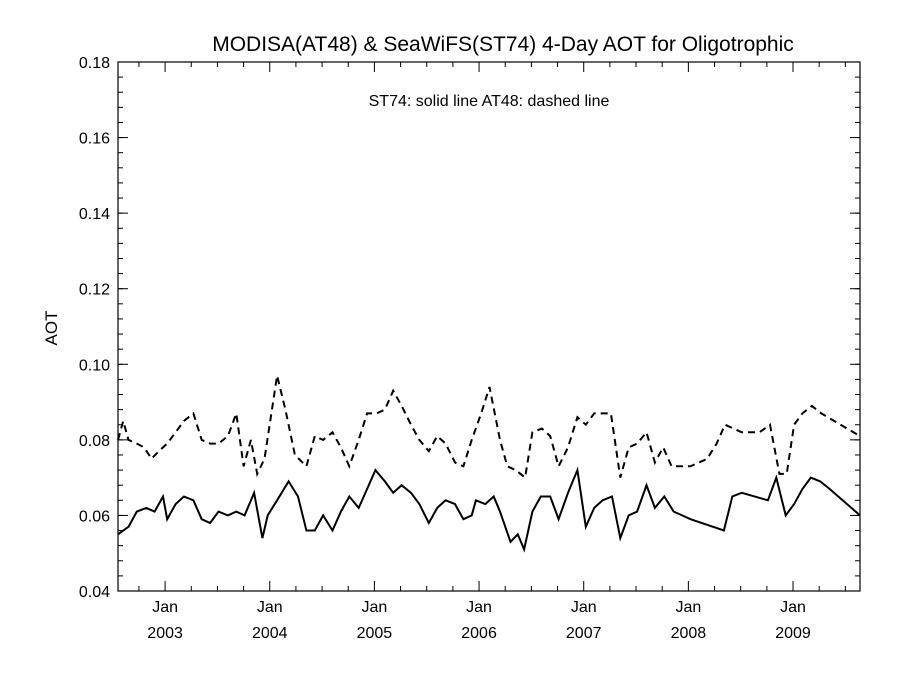 The height and width of the screenshot is (675, 900). What do you see at coordinates (270, 633) in the screenshot?
I see `x-tick-year-label: 2004` at bounding box center [270, 633].